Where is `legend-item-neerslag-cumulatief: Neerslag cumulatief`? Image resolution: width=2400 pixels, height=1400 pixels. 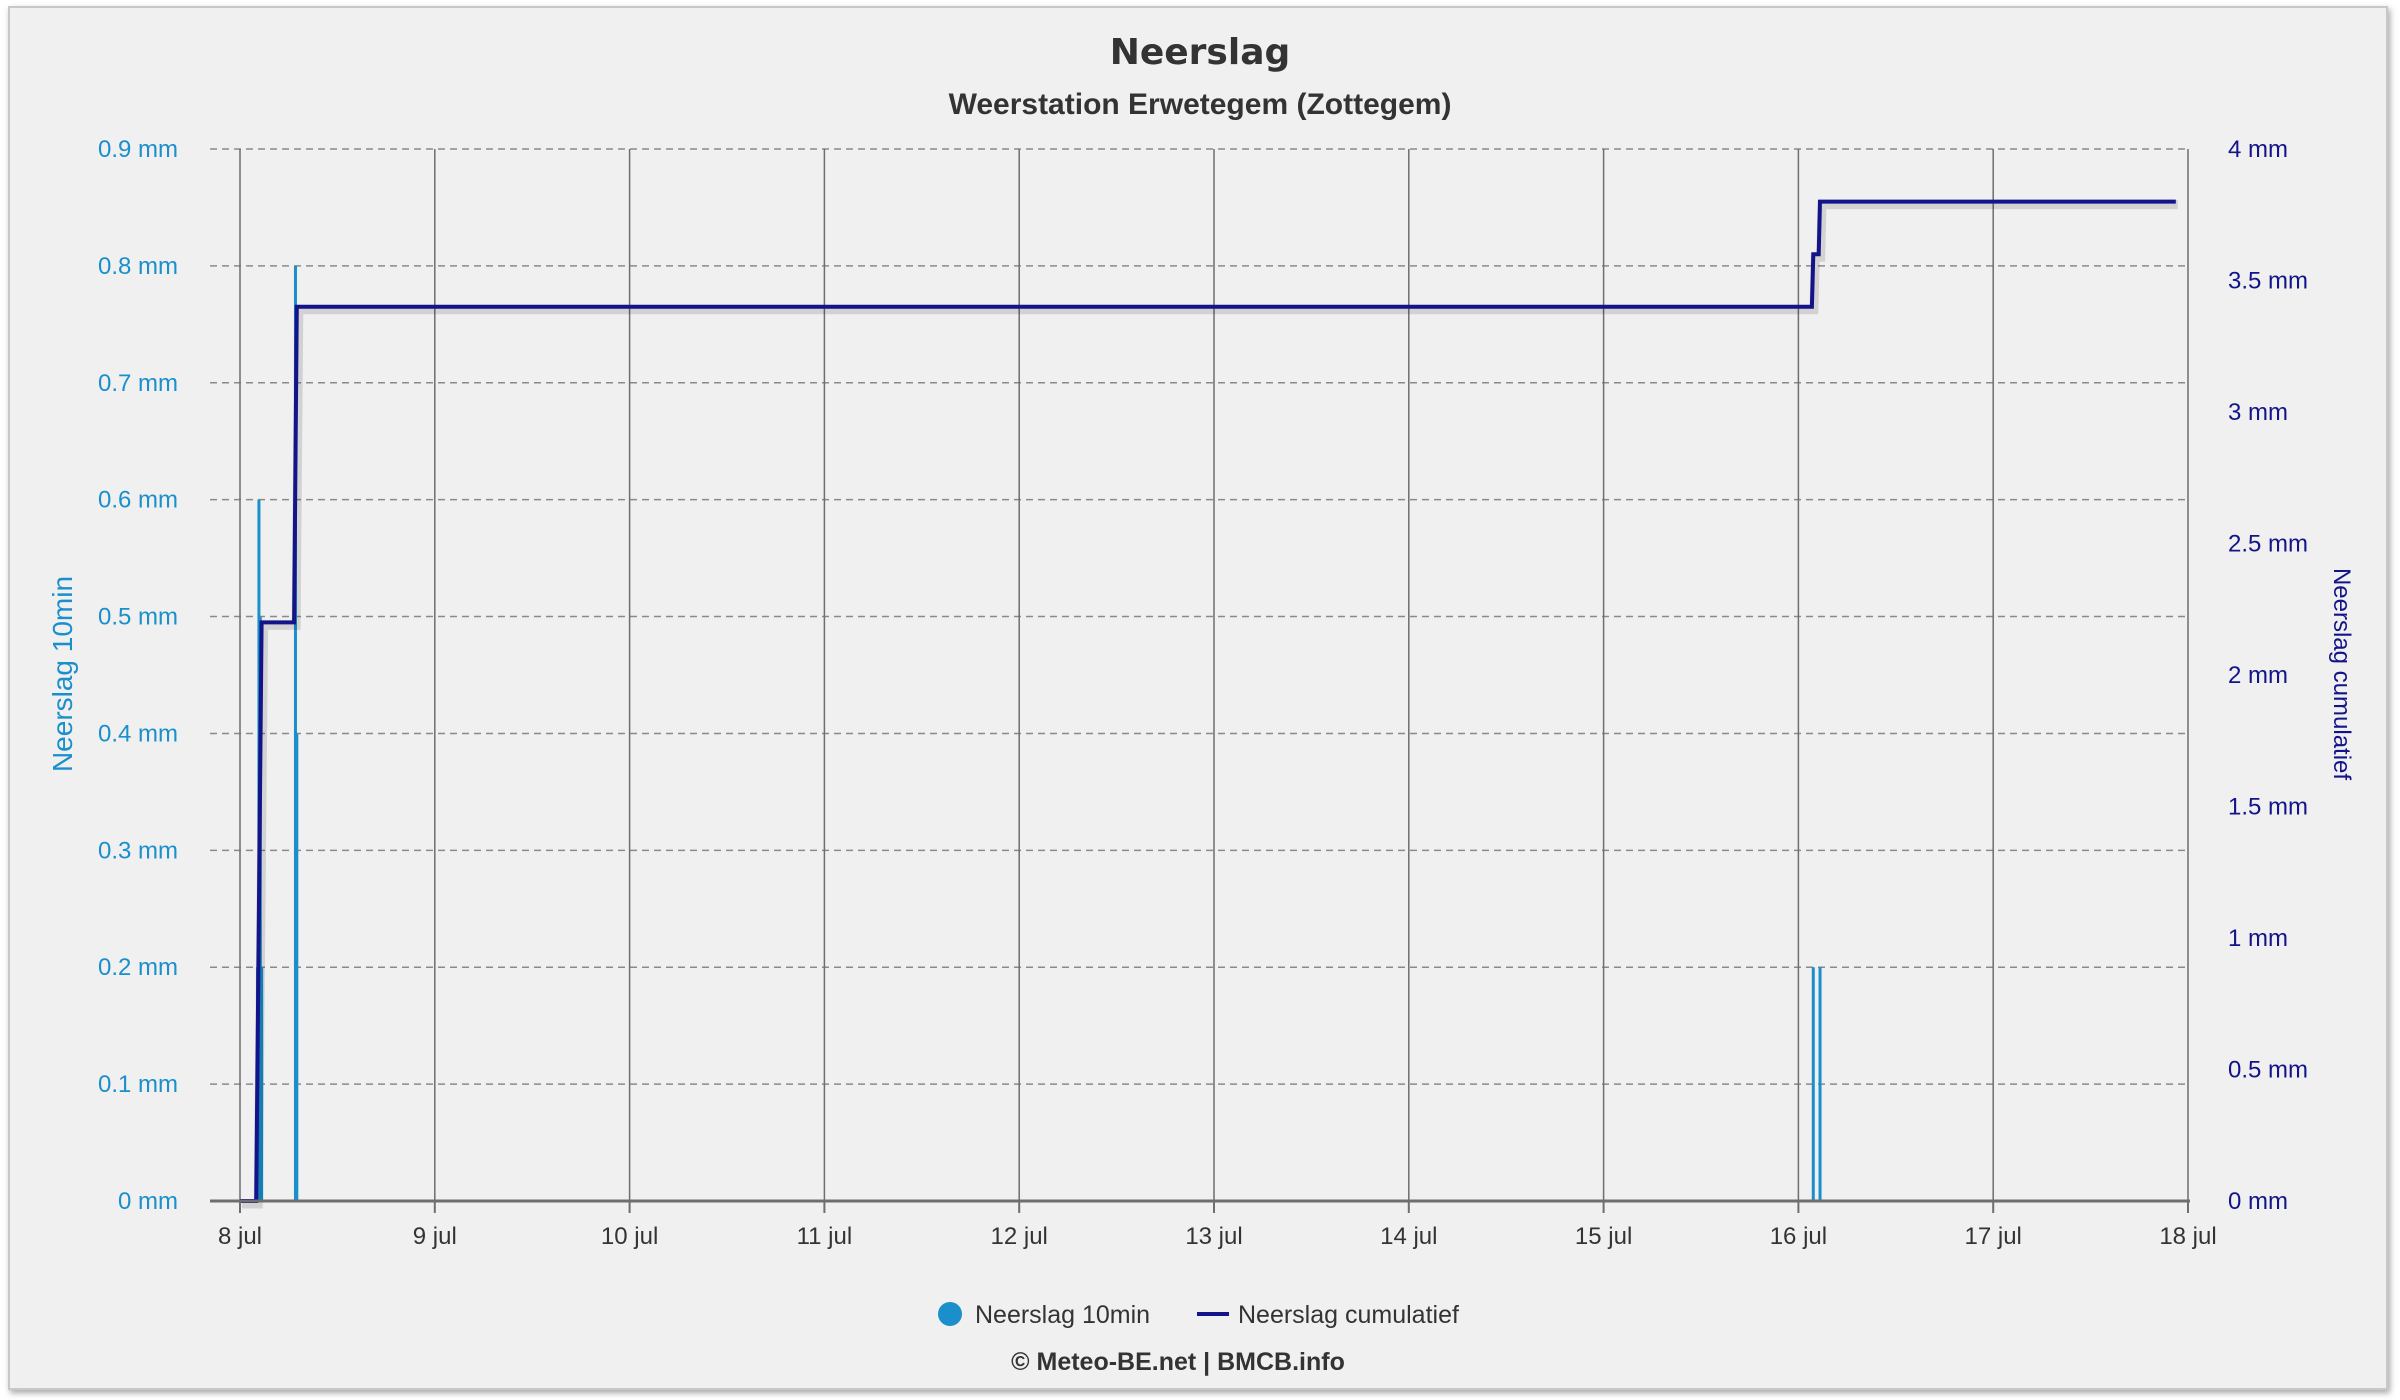
legend-item-neerslag-cumulatief: Neerslag cumulatief is located at coordinates (1328, 1315).